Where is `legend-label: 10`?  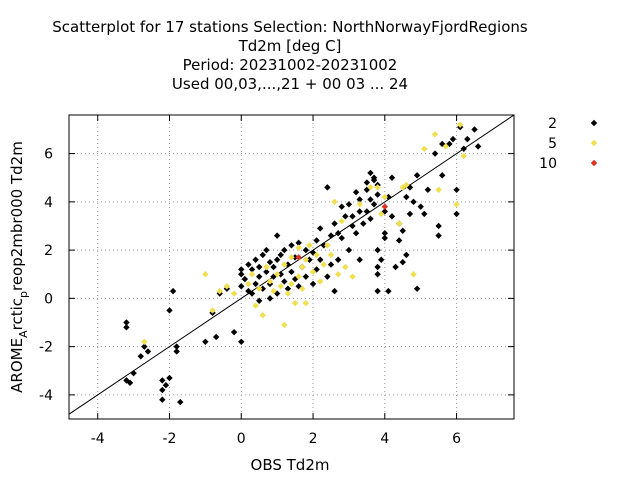
legend-label: 10 is located at coordinates (548, 164).